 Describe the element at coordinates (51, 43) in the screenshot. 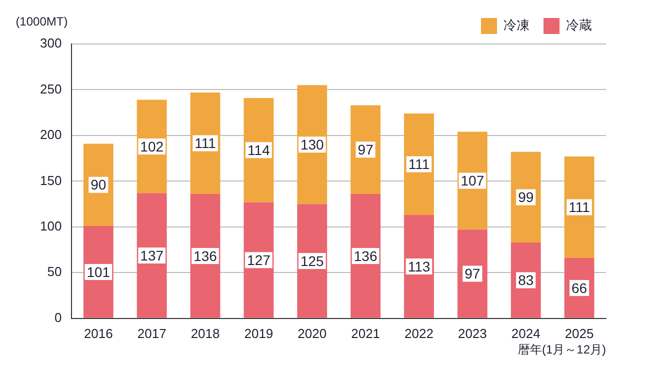

I see `y-tick-label: 300` at that location.